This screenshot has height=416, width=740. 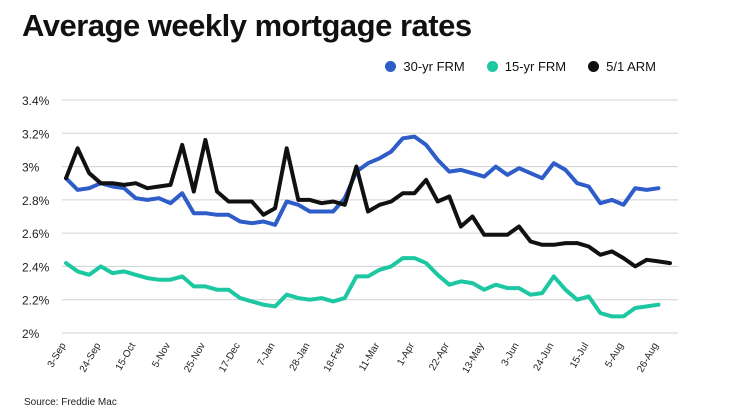 I want to click on y-tick-label: 2.2%, so click(x=36, y=301).